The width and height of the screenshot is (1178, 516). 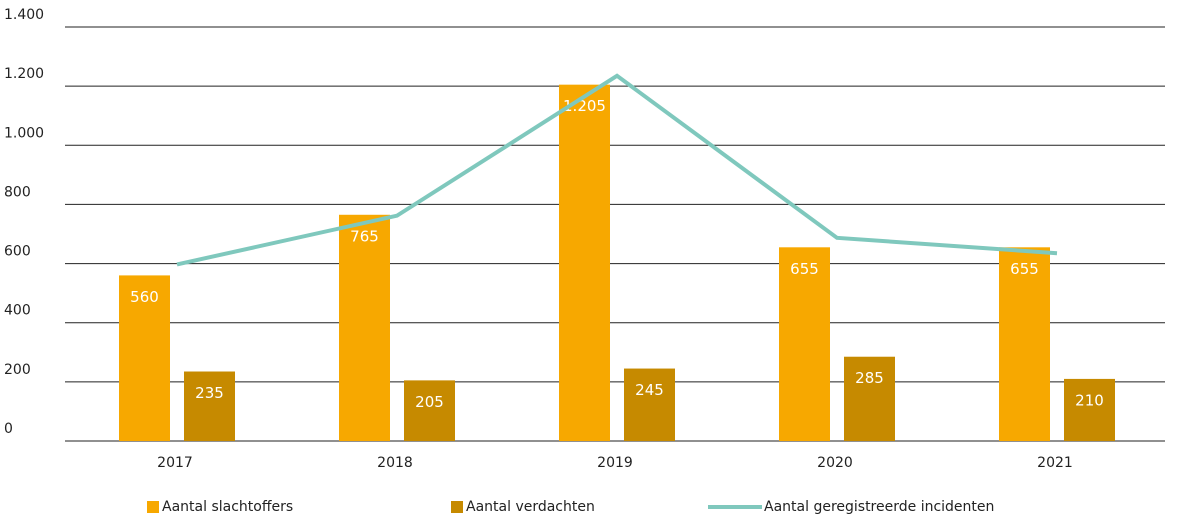 What do you see at coordinates (1055, 463) in the screenshot?
I see `x-tick-label: 2021` at bounding box center [1055, 463].